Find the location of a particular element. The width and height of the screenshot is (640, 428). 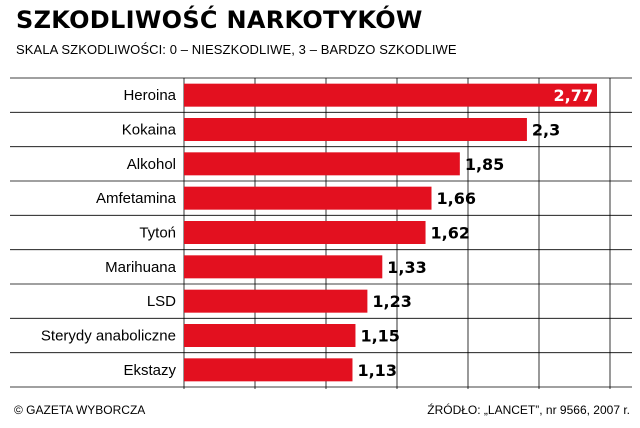

category-label: Kokaina is located at coordinates (149, 130).